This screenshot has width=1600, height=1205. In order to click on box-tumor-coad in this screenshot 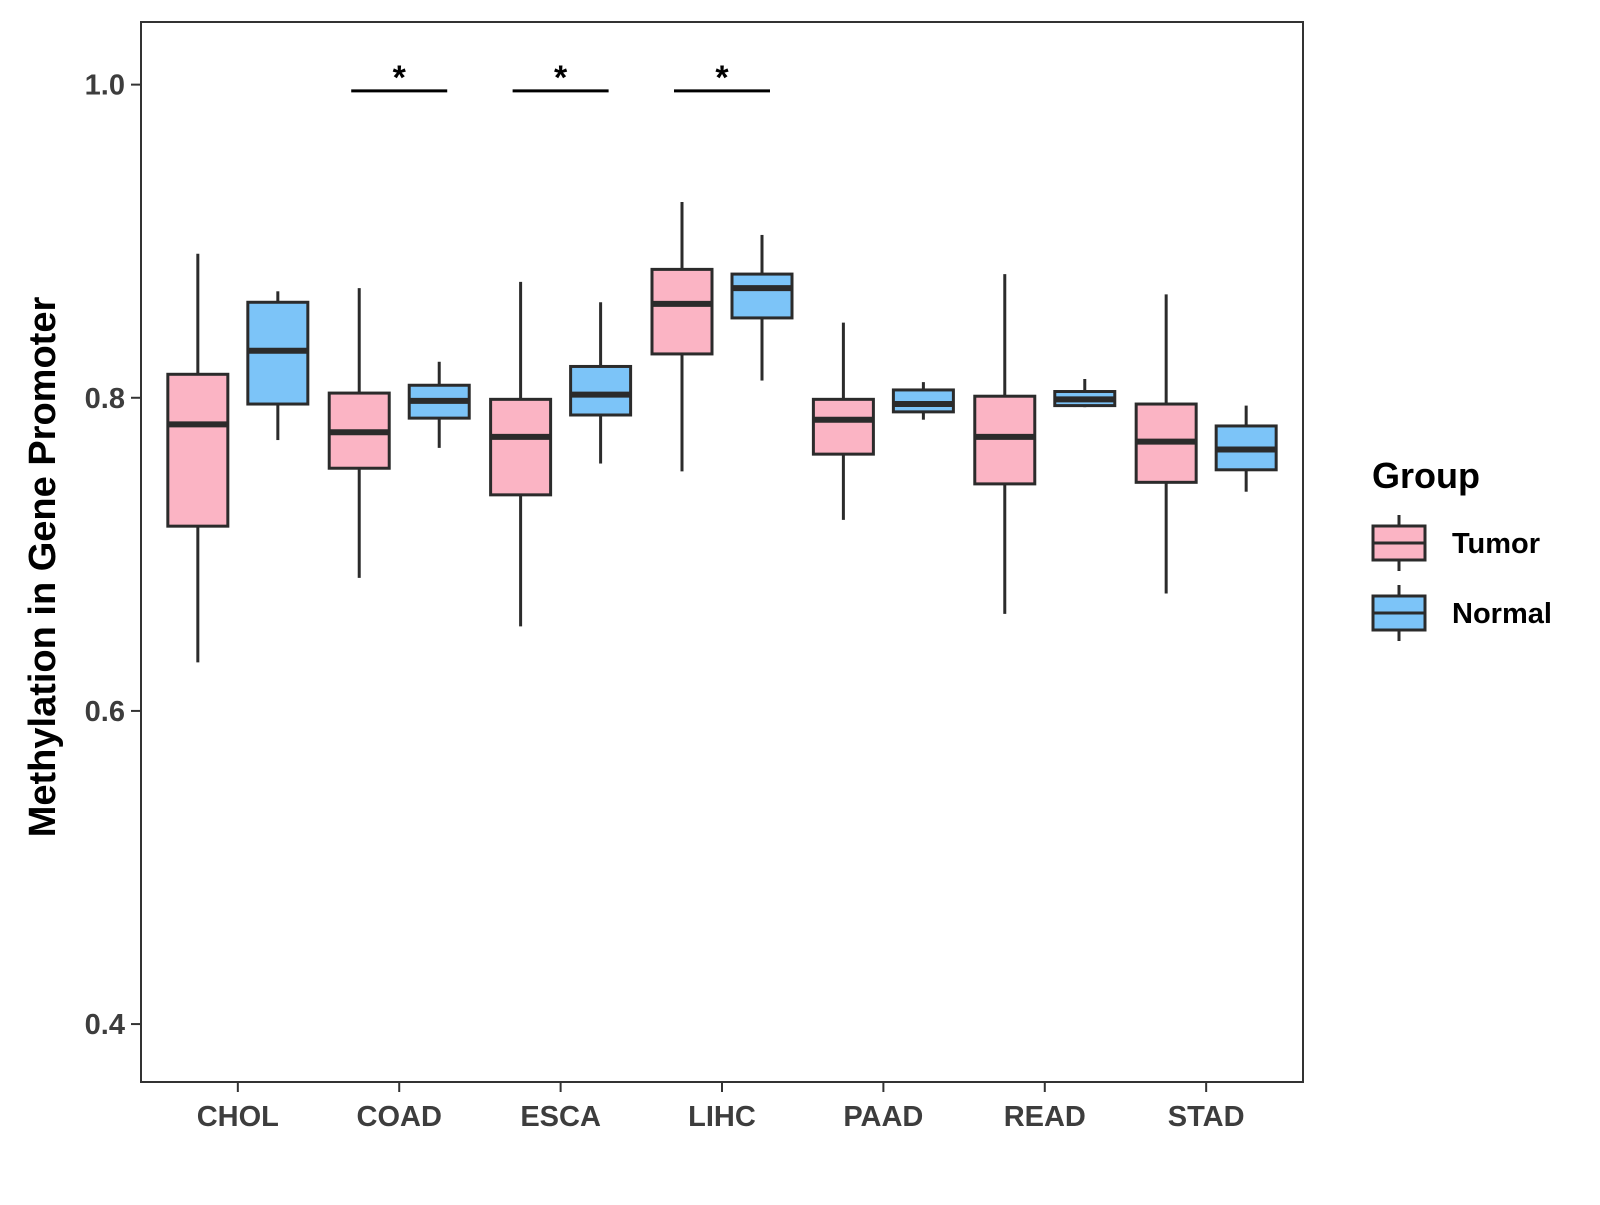, I will do `click(359, 433)`.